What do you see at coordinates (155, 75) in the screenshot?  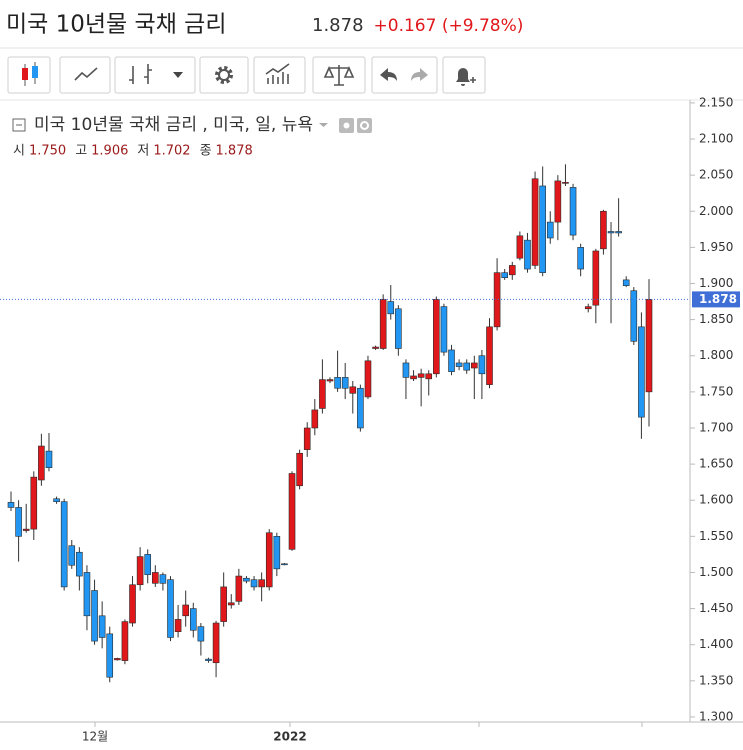 I see `bar-type-button` at bounding box center [155, 75].